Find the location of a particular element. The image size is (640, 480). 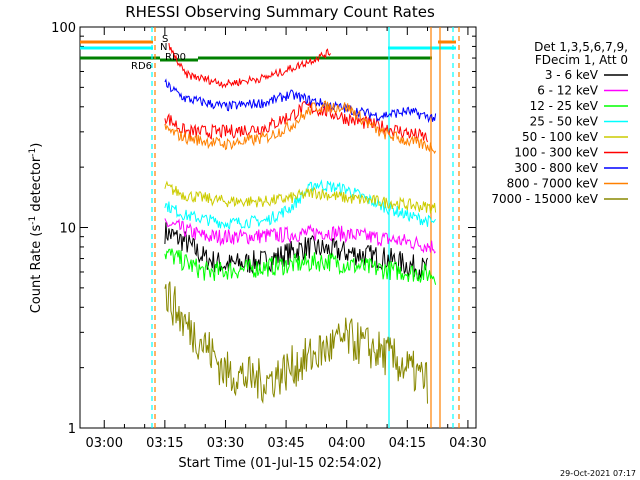

x-axis-label: Start Time (01-Jul-15 02:54:02) is located at coordinates (279, 463).